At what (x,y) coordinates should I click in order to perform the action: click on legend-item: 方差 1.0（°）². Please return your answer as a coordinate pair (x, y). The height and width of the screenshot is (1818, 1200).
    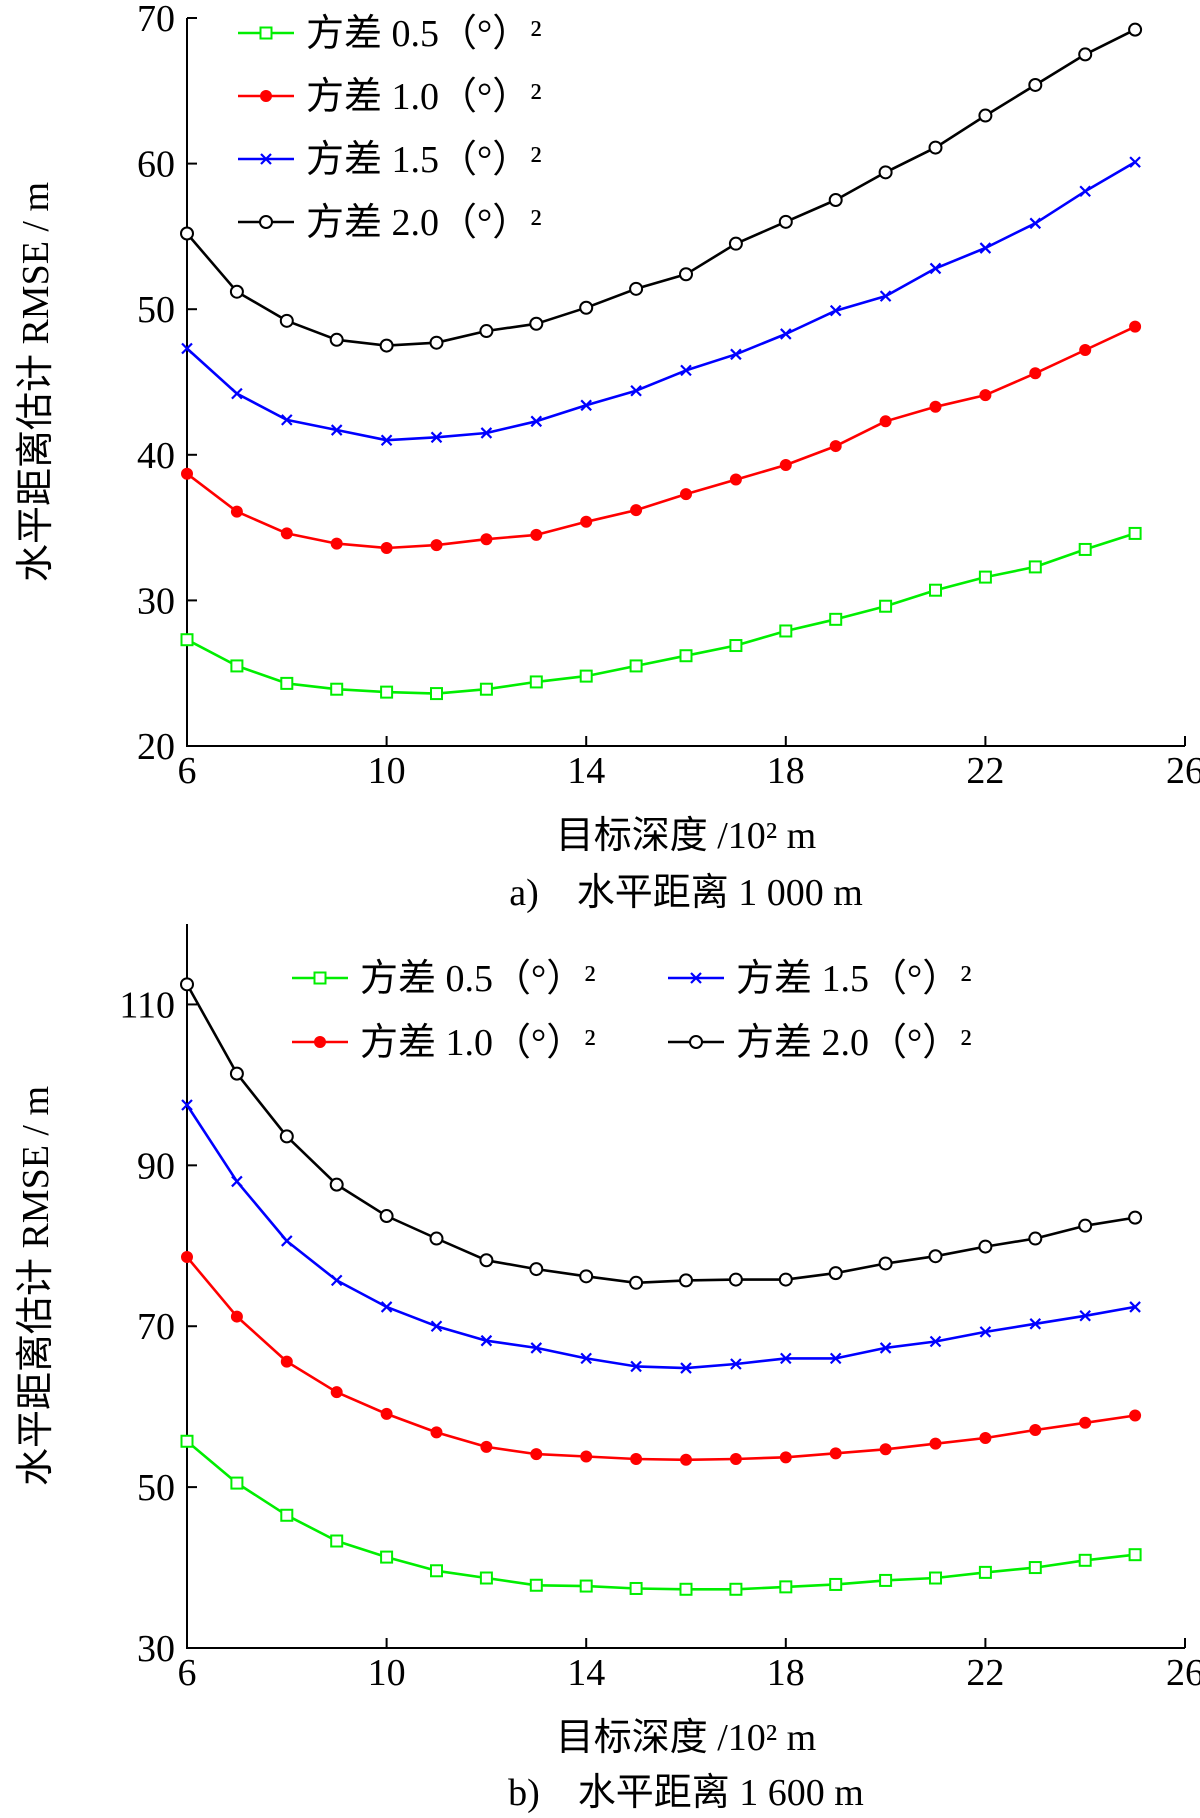
    Looking at the image, I should click on (390, 97).